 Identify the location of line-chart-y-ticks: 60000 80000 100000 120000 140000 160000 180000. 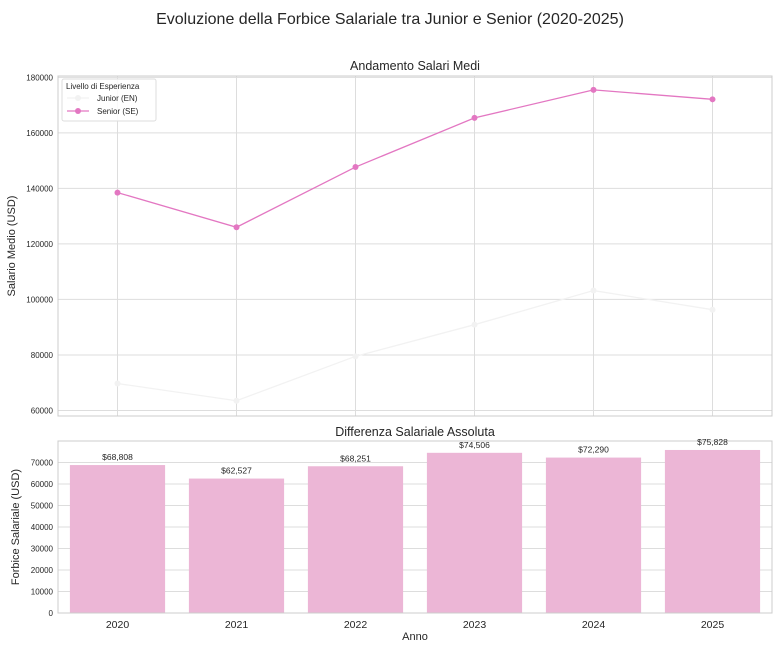
(39, 244).